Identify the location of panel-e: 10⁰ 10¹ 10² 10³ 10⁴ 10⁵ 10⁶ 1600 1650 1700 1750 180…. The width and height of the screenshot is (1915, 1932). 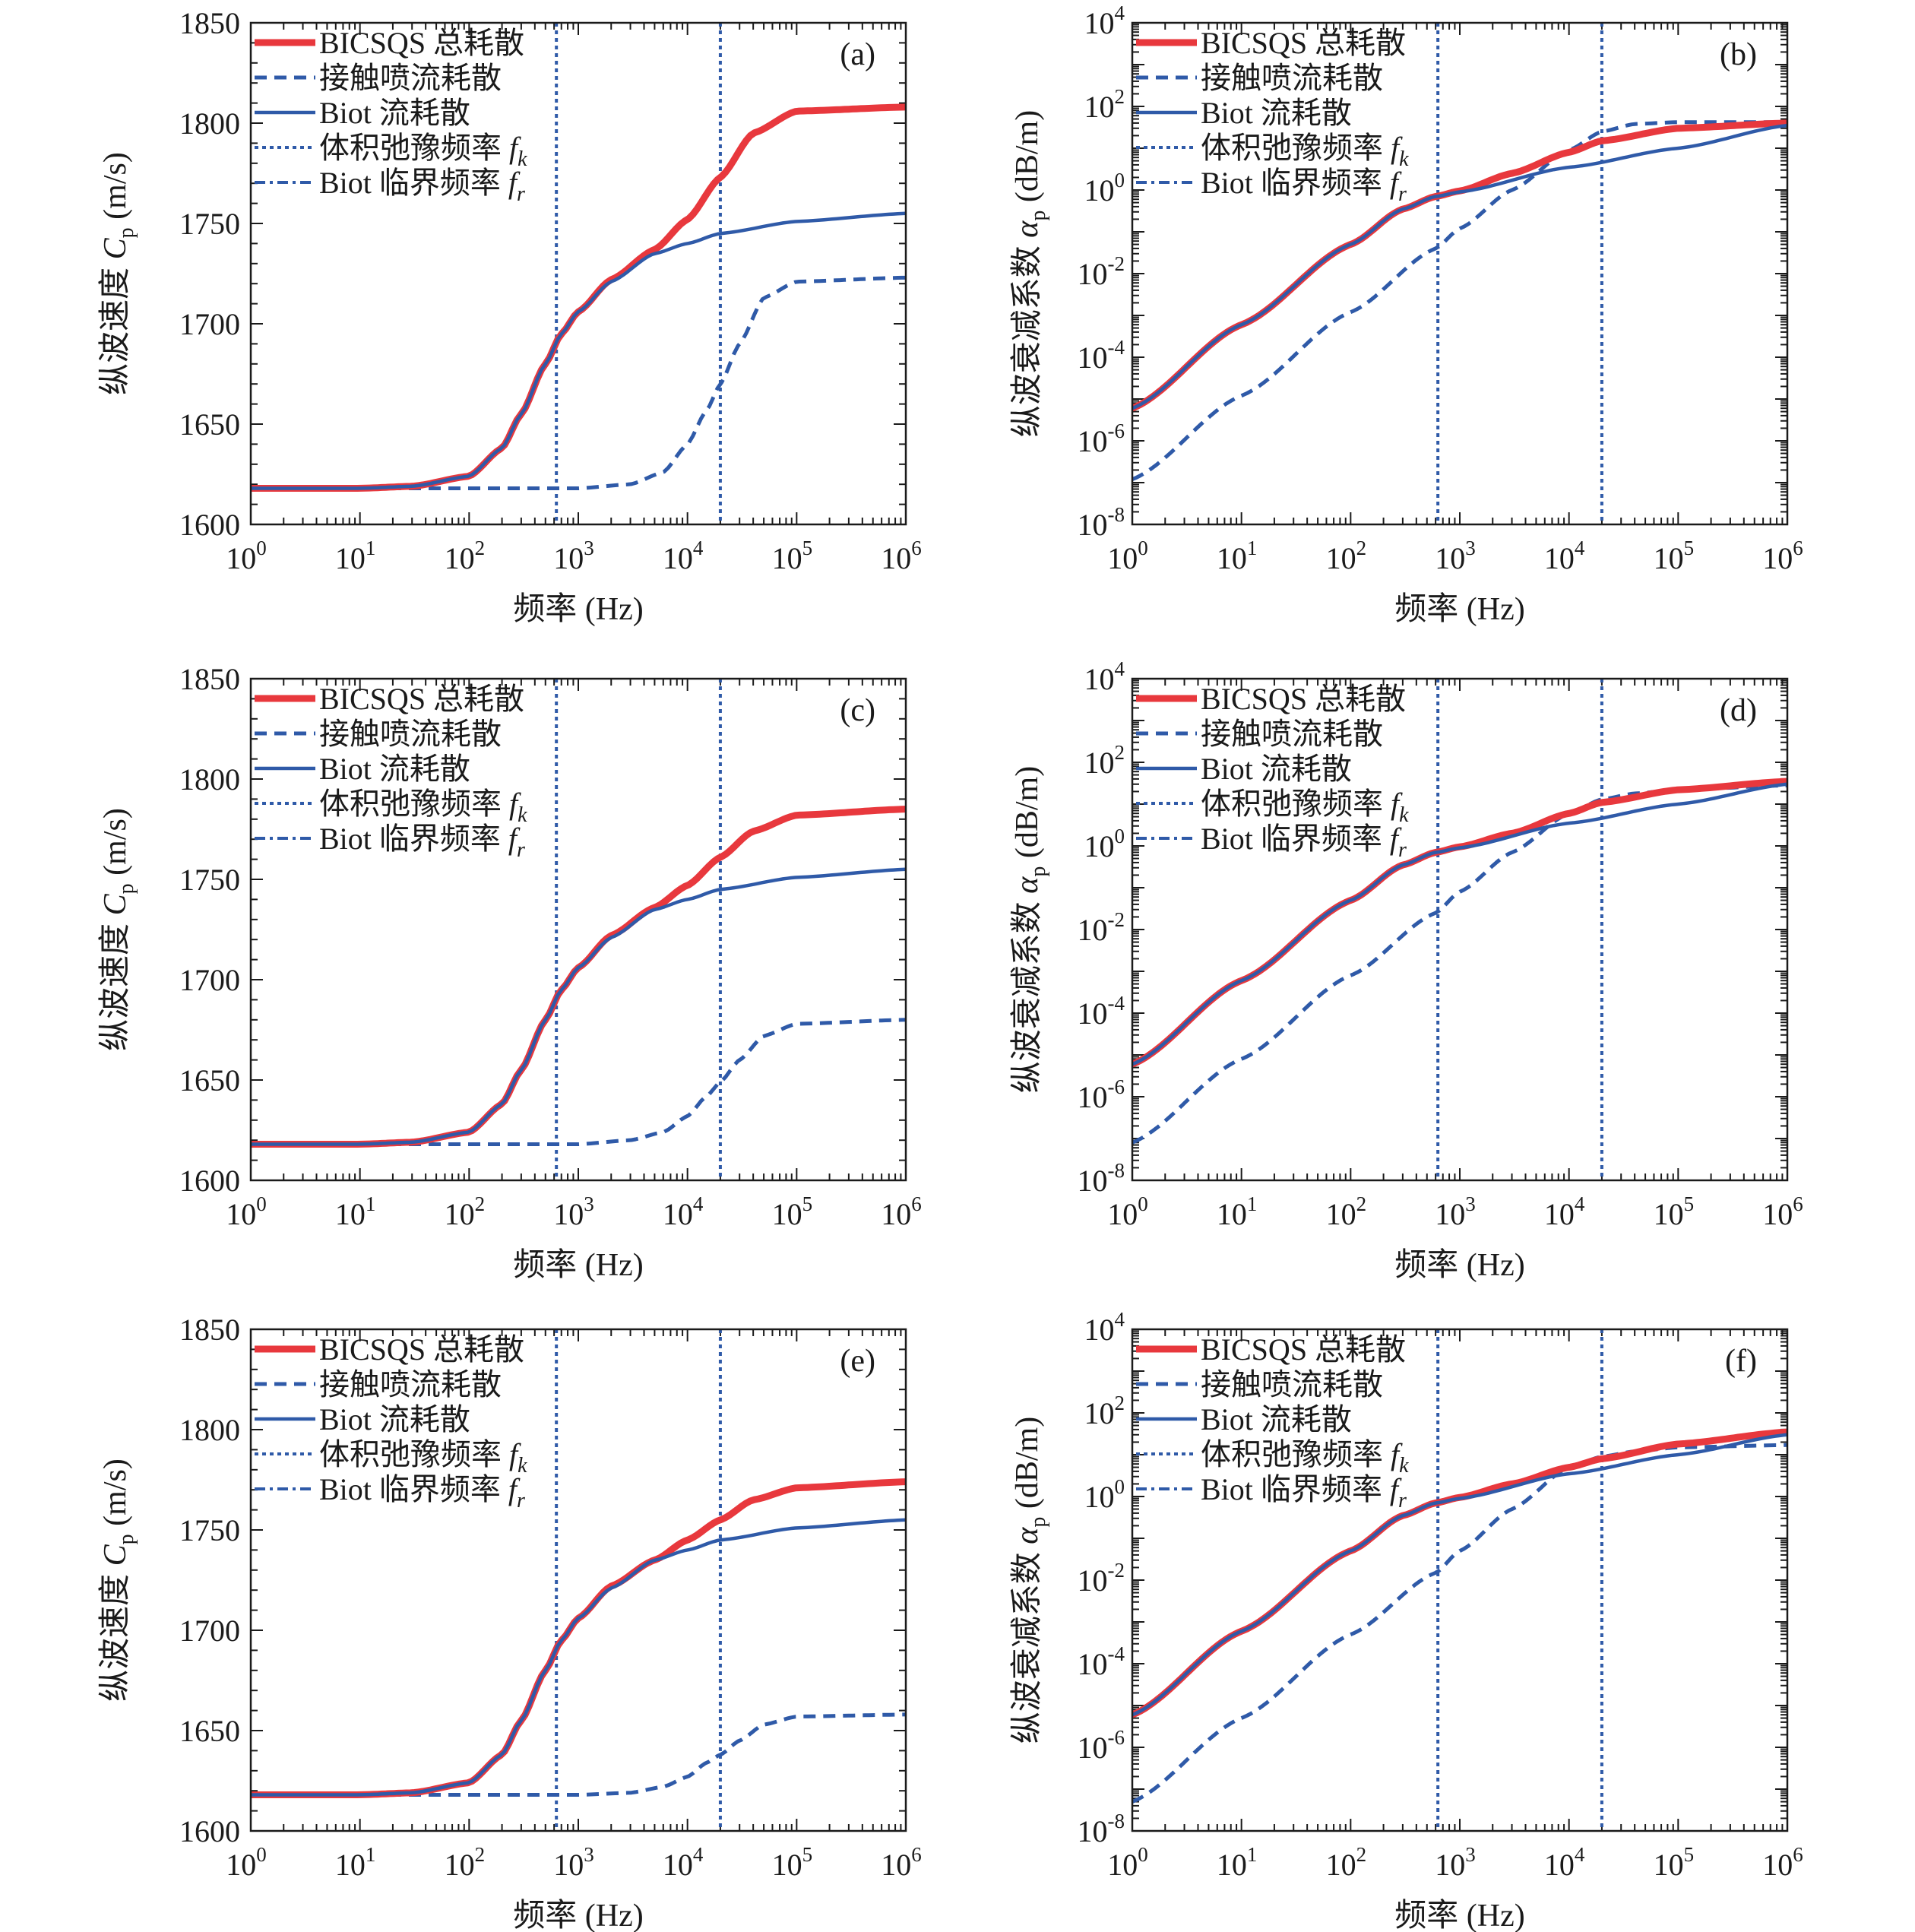
(510, 1622).